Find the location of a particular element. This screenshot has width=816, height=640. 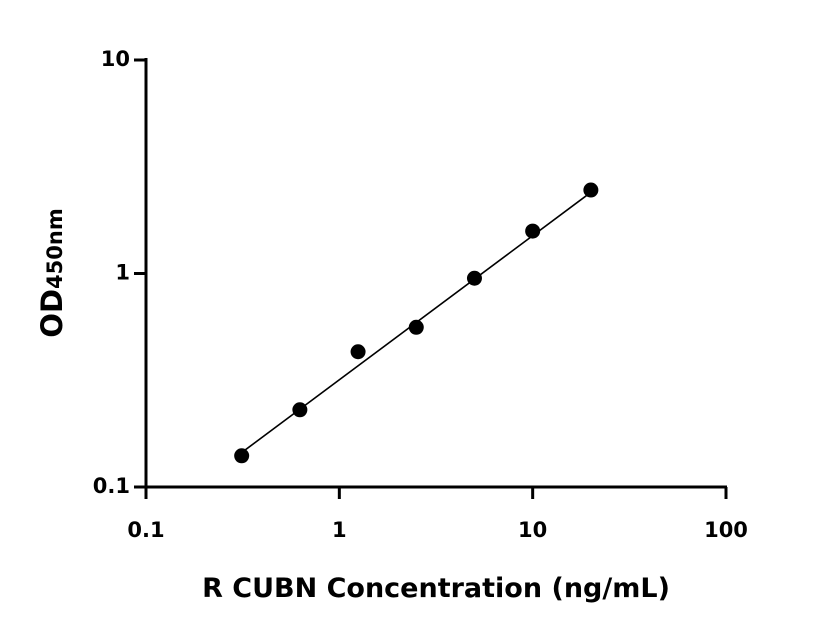

y-axis-title-sub: 450nm is located at coordinates (55, 248).